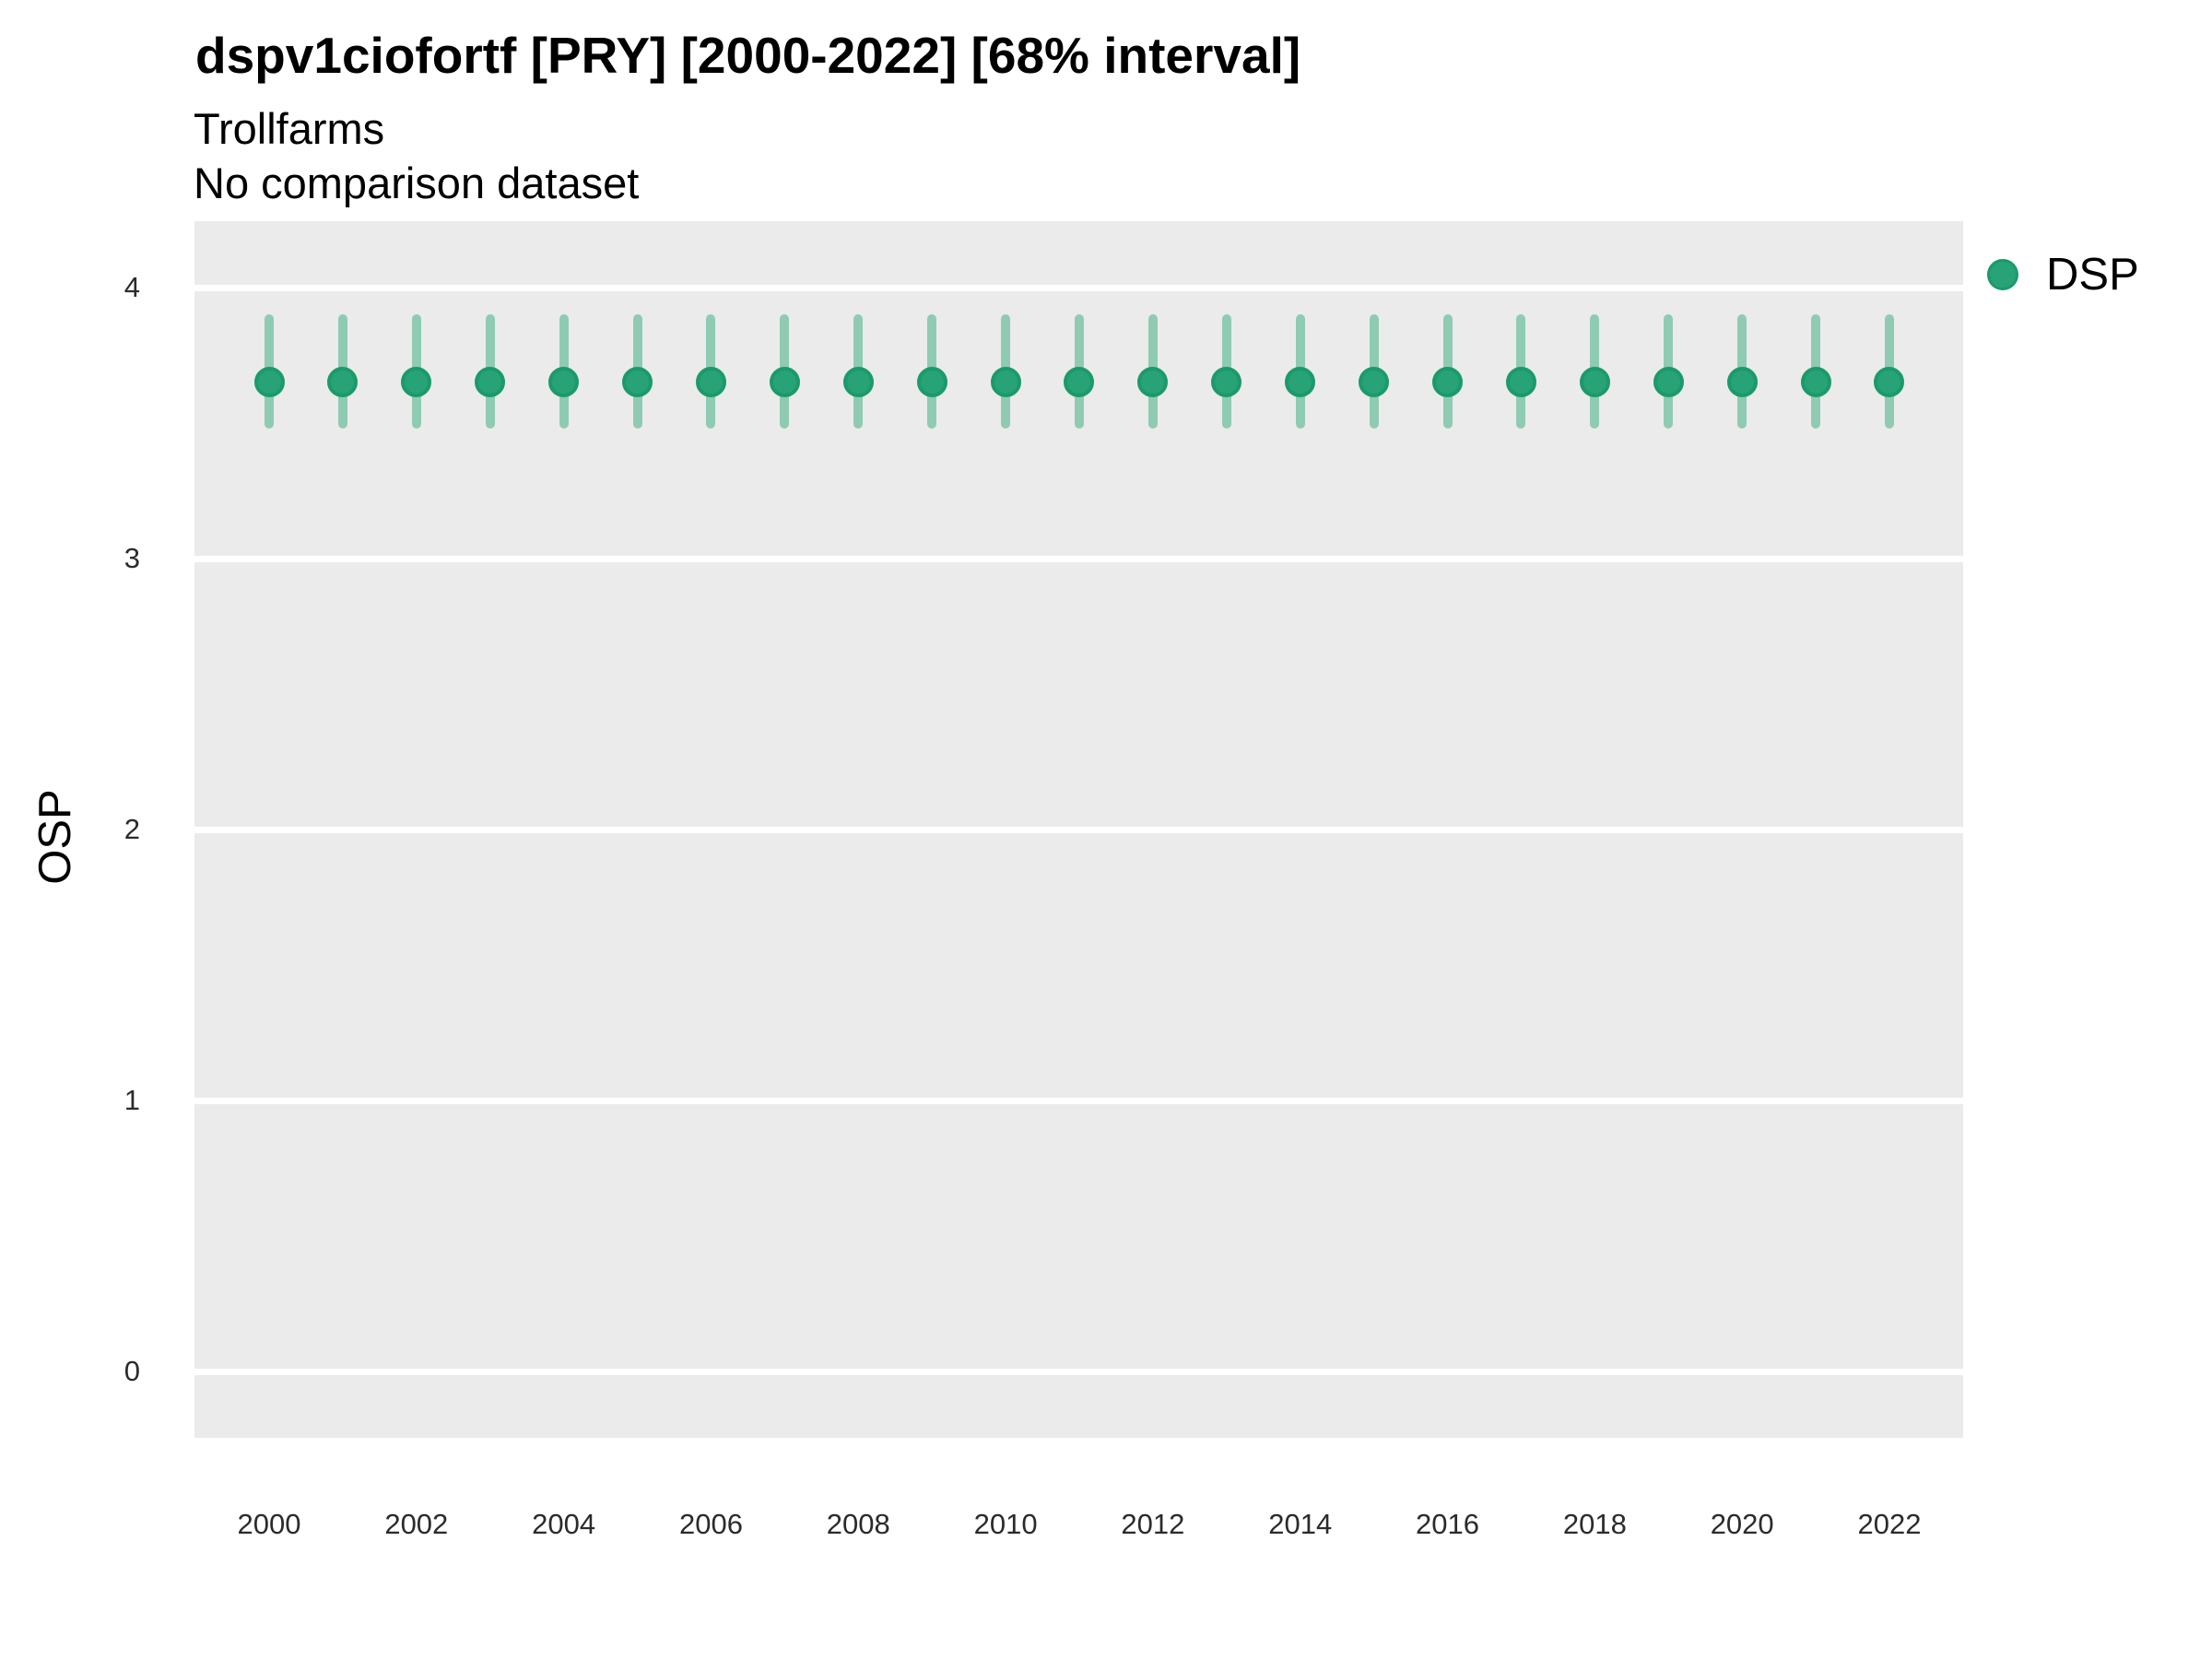 Image resolution: width=2212 pixels, height=1659 pixels. I want to click on legend-dot-icon, so click(2002, 274).